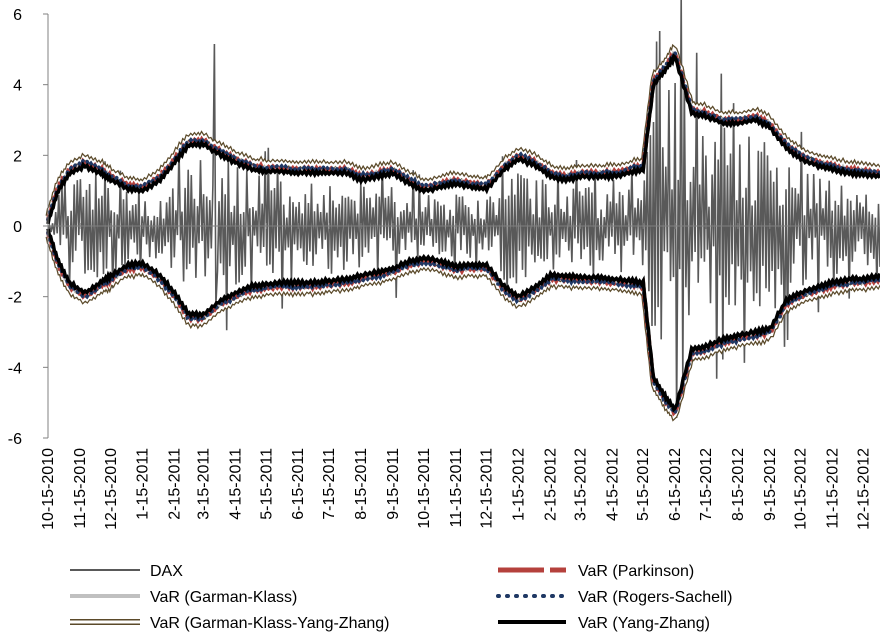 The height and width of the screenshot is (638, 880). Describe the element at coordinates (235, 484) in the screenshot. I see `x-tick-label: 4-15-2011` at that location.